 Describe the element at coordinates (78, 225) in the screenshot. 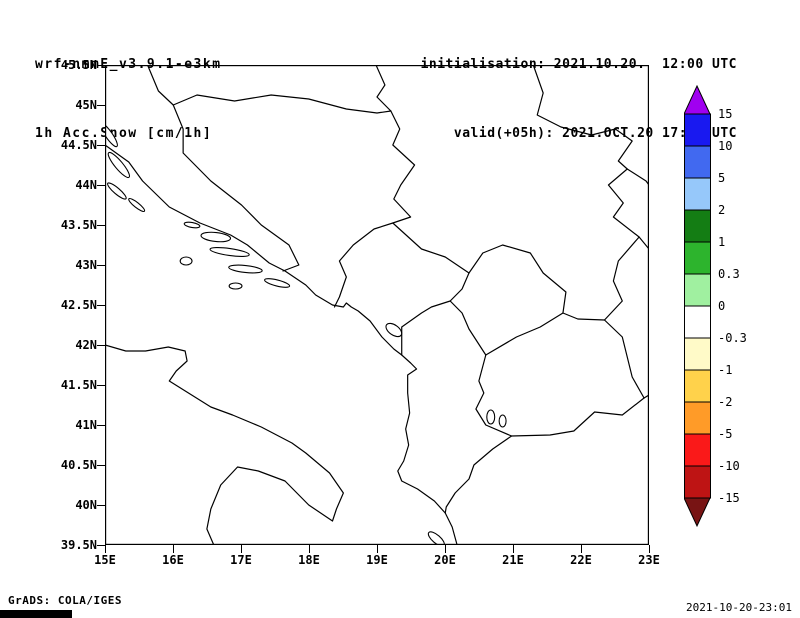

I see `lat-axis-label: 43.5N` at that location.